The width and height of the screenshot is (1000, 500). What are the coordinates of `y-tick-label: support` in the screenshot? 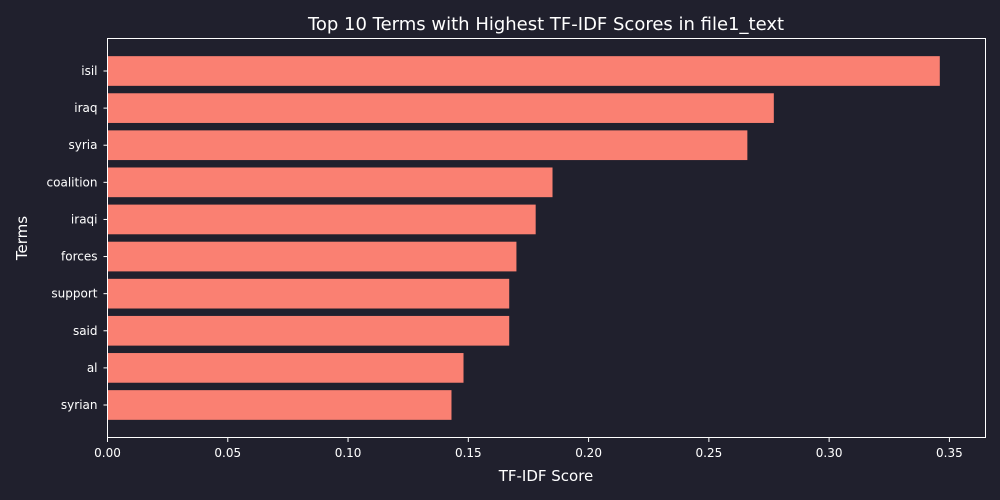 It's located at (74, 294).